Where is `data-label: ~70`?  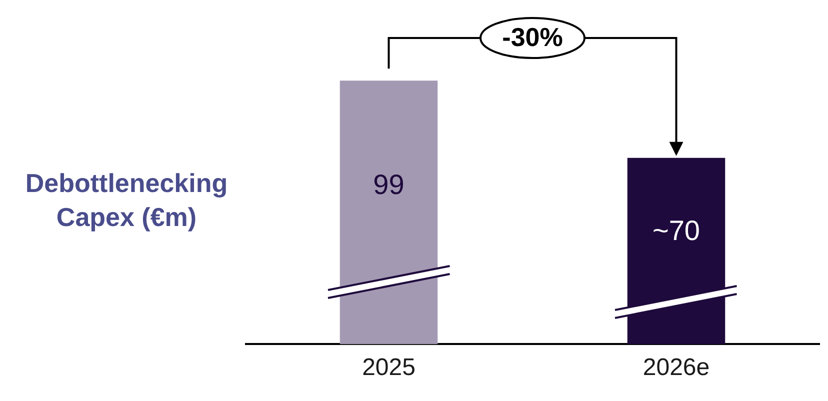 data-label: ~70 is located at coordinates (676, 230).